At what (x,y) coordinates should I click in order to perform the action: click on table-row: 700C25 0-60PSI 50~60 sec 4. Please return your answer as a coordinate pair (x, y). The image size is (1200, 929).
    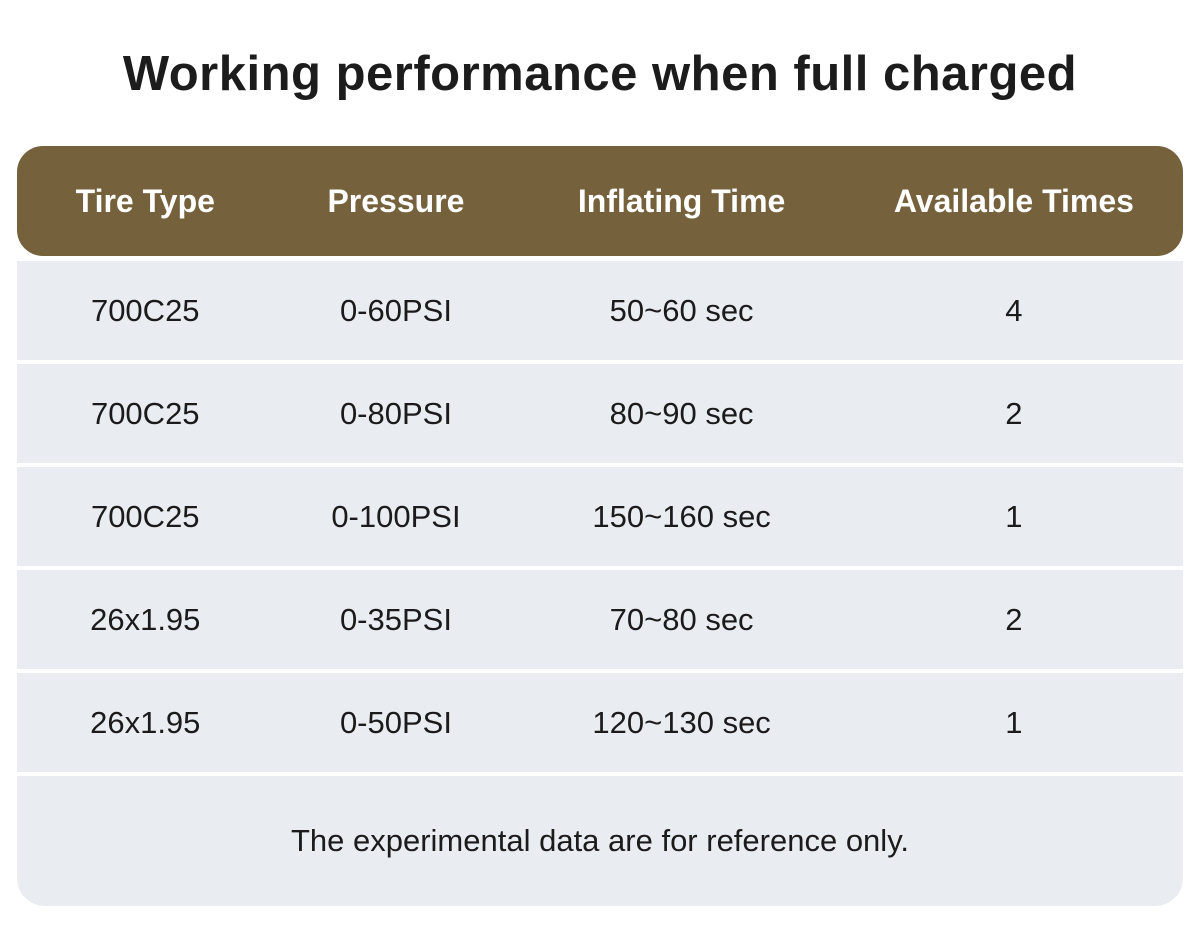
    Looking at the image, I should click on (600, 310).